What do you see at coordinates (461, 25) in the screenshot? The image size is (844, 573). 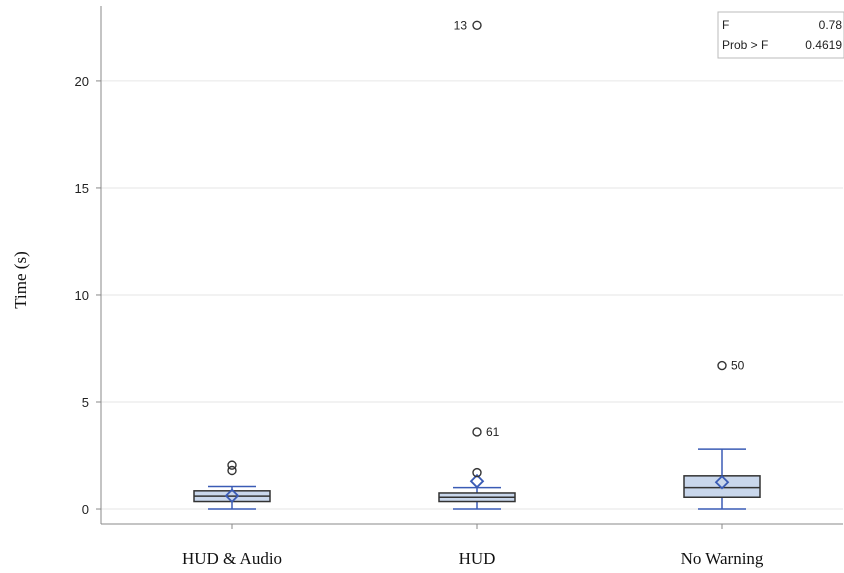 I see `outlier-label: 13` at bounding box center [461, 25].